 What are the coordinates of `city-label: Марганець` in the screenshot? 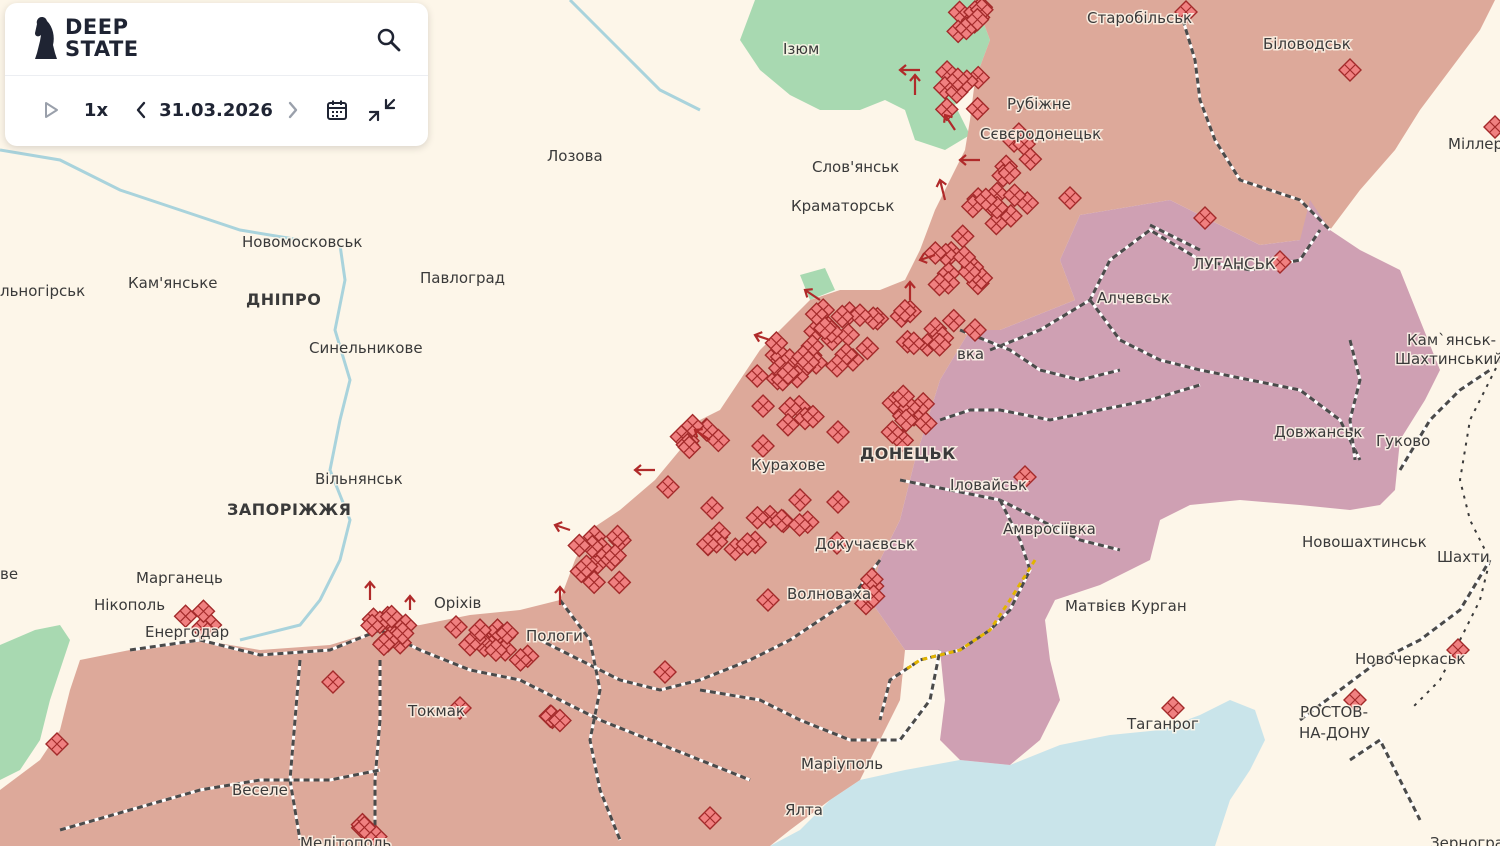 It's located at (179, 578).